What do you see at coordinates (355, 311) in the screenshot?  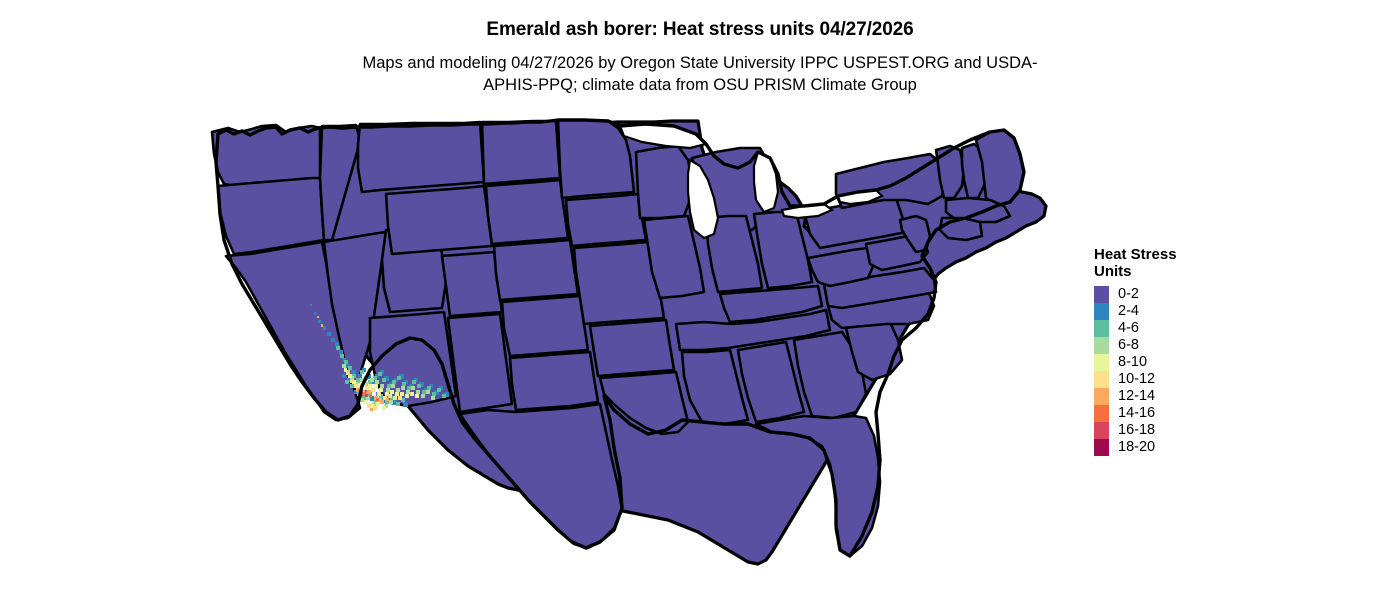 I see `state-nv` at bounding box center [355, 311].